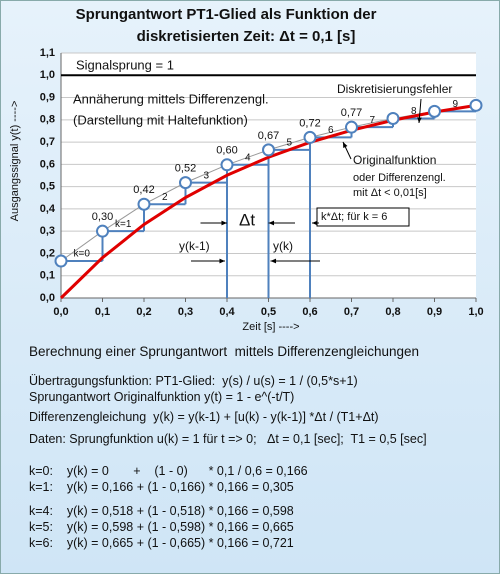  Describe the element at coordinates (268, 136) in the screenshot. I see `value-label: 0,67` at that location.